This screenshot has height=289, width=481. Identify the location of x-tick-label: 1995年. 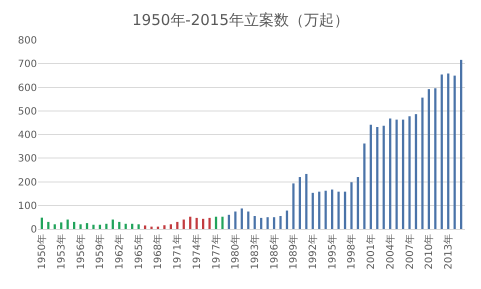
(332, 252).